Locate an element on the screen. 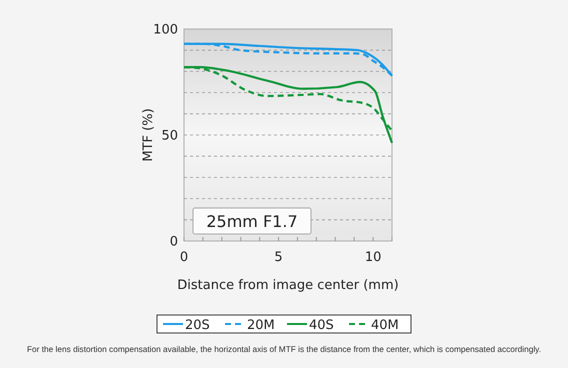 The height and width of the screenshot is (368, 568). legend-label: 40S is located at coordinates (321, 325).